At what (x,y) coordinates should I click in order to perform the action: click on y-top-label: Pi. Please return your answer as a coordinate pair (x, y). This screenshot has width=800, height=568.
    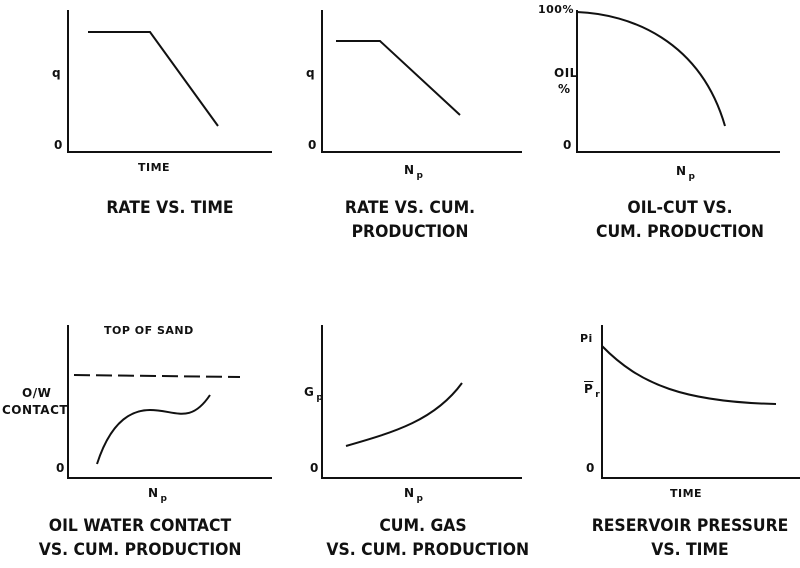
    Looking at the image, I should click on (586, 338).